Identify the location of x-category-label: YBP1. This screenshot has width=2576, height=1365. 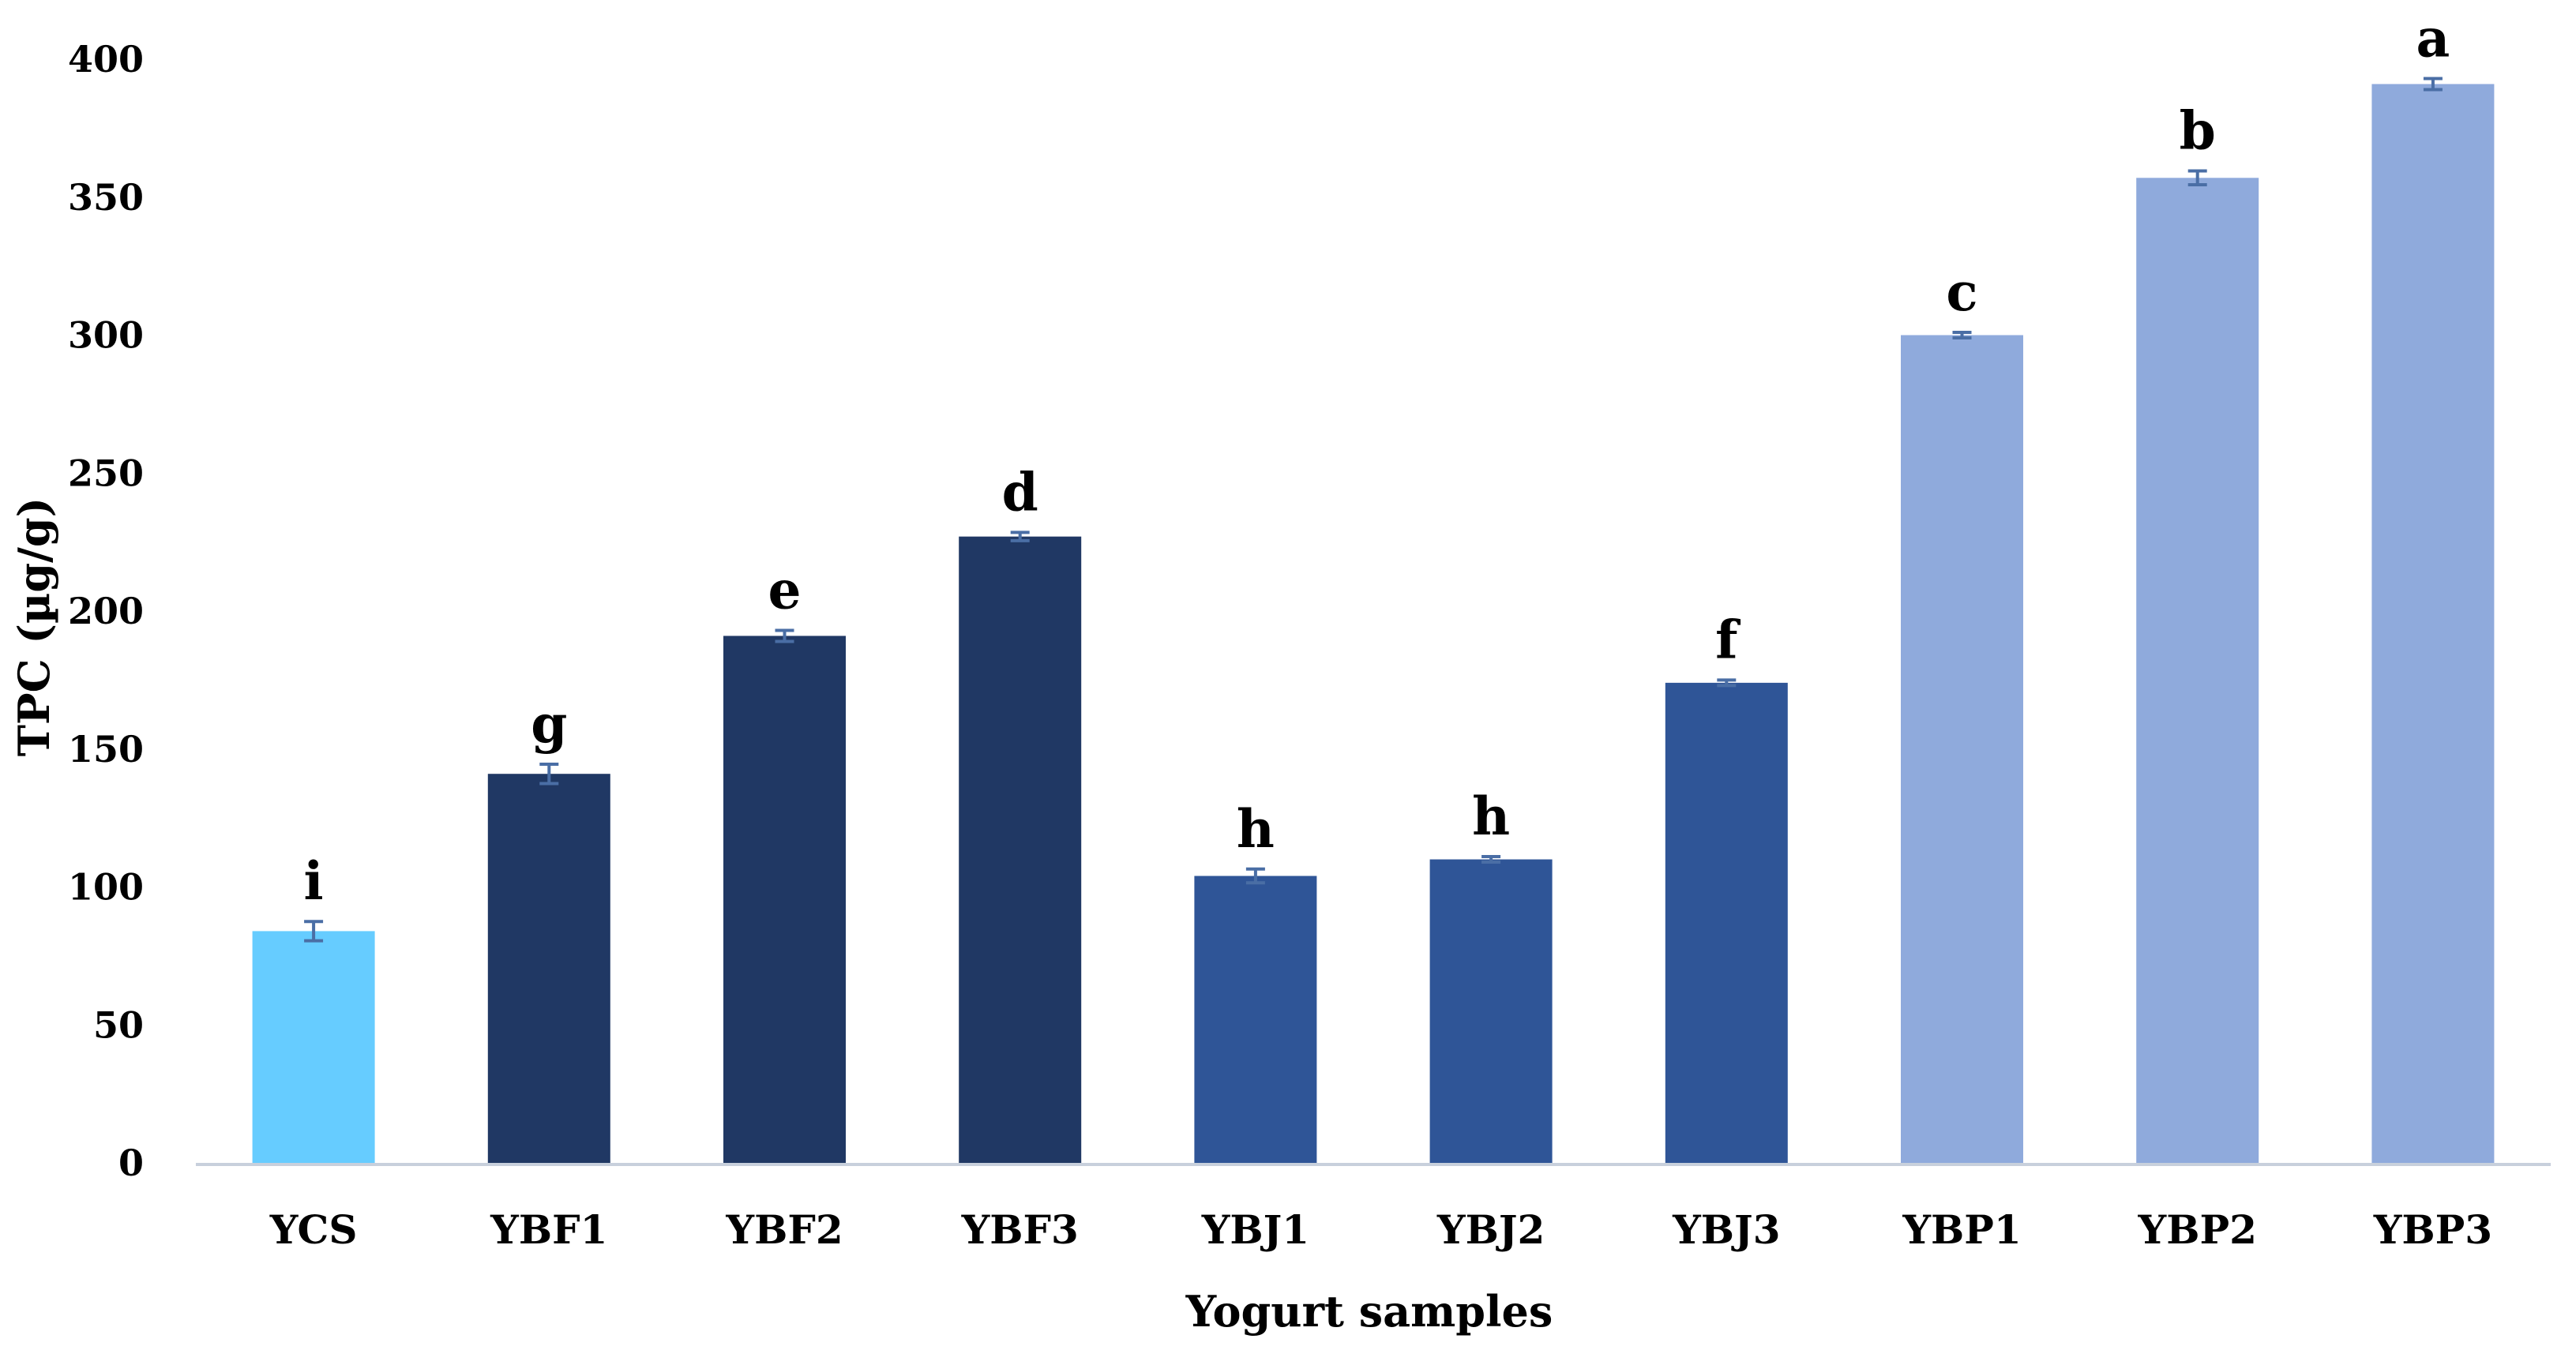
(1961, 1229).